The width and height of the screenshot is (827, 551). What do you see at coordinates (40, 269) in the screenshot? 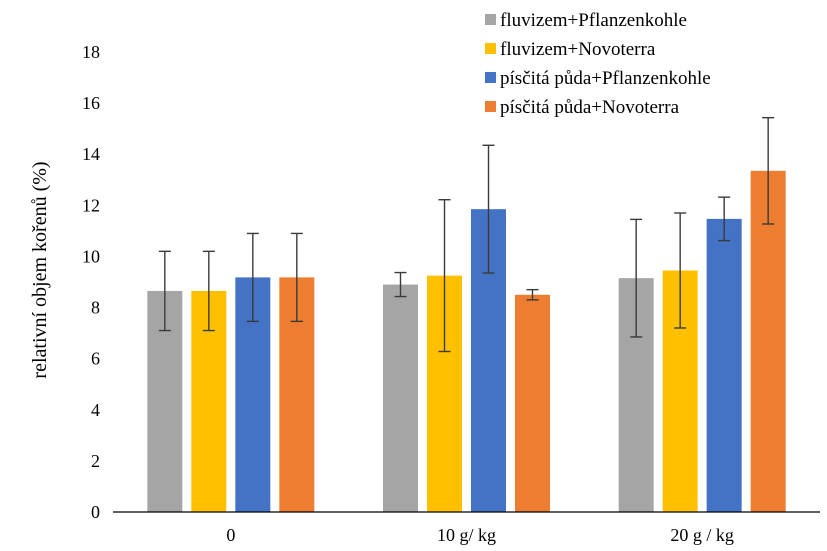
I see `y-axis-title: relativní objem kořenů (%)` at bounding box center [40, 269].